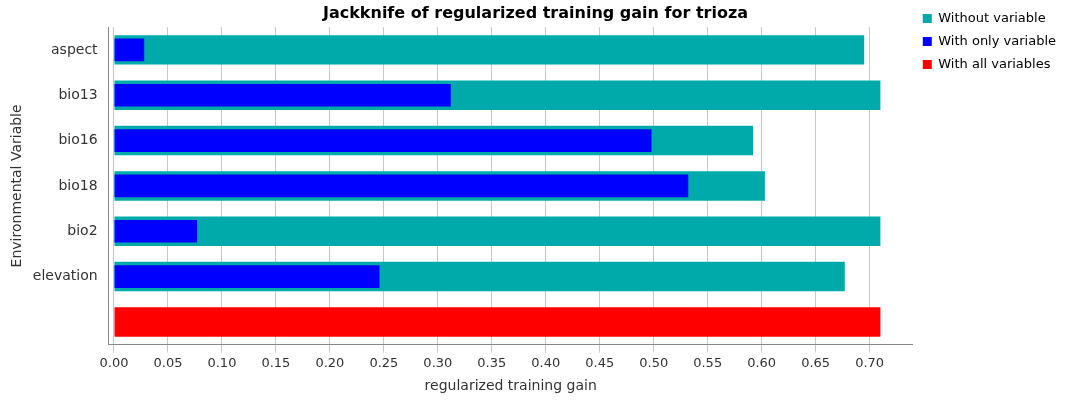 The width and height of the screenshot is (1071, 401). I want to click on x-tick-label: 0.00, so click(114, 362).